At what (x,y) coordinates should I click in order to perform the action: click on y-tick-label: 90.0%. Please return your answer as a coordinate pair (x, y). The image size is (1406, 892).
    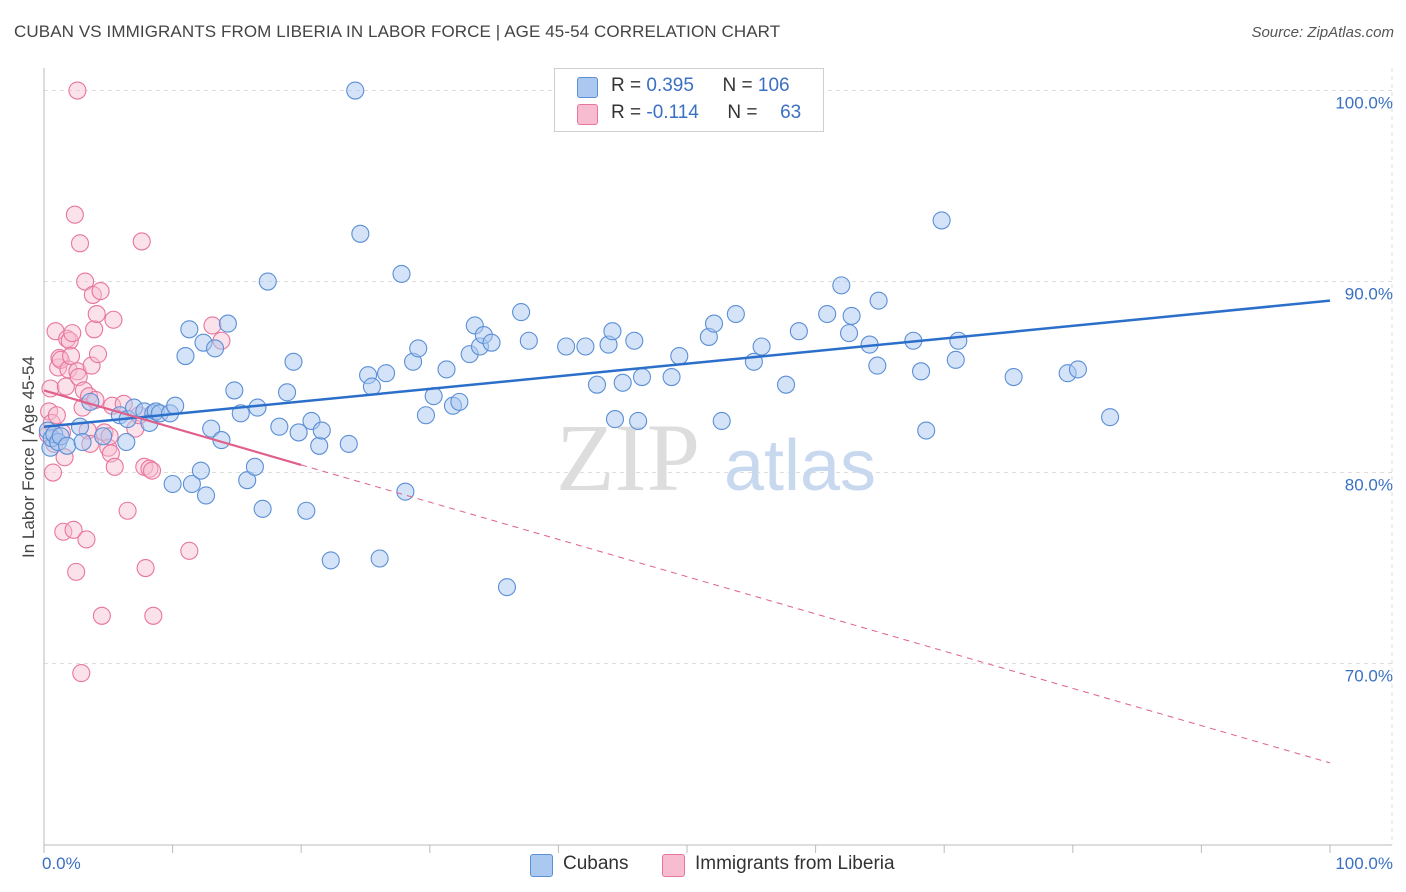
    Looking at the image, I should click on (1369, 294).